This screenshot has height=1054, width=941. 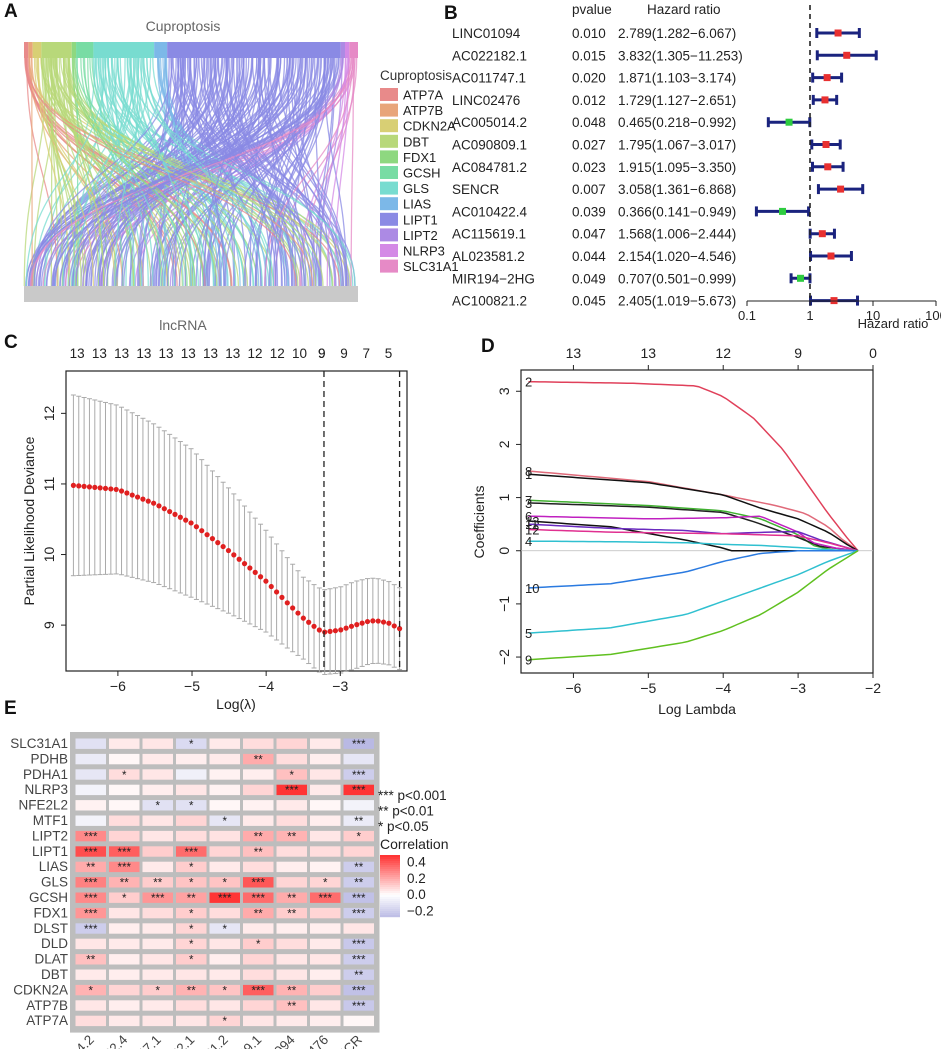 I want to click on cv-xlabel: Log(λ), so click(x=236, y=704).